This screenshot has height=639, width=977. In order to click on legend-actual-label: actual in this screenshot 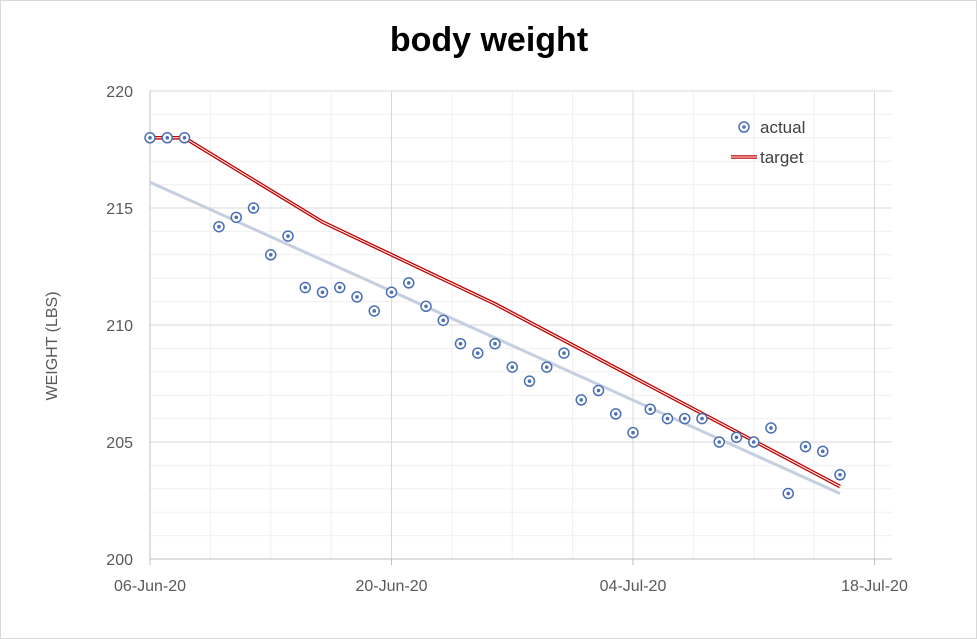, I will do `click(782, 127)`.